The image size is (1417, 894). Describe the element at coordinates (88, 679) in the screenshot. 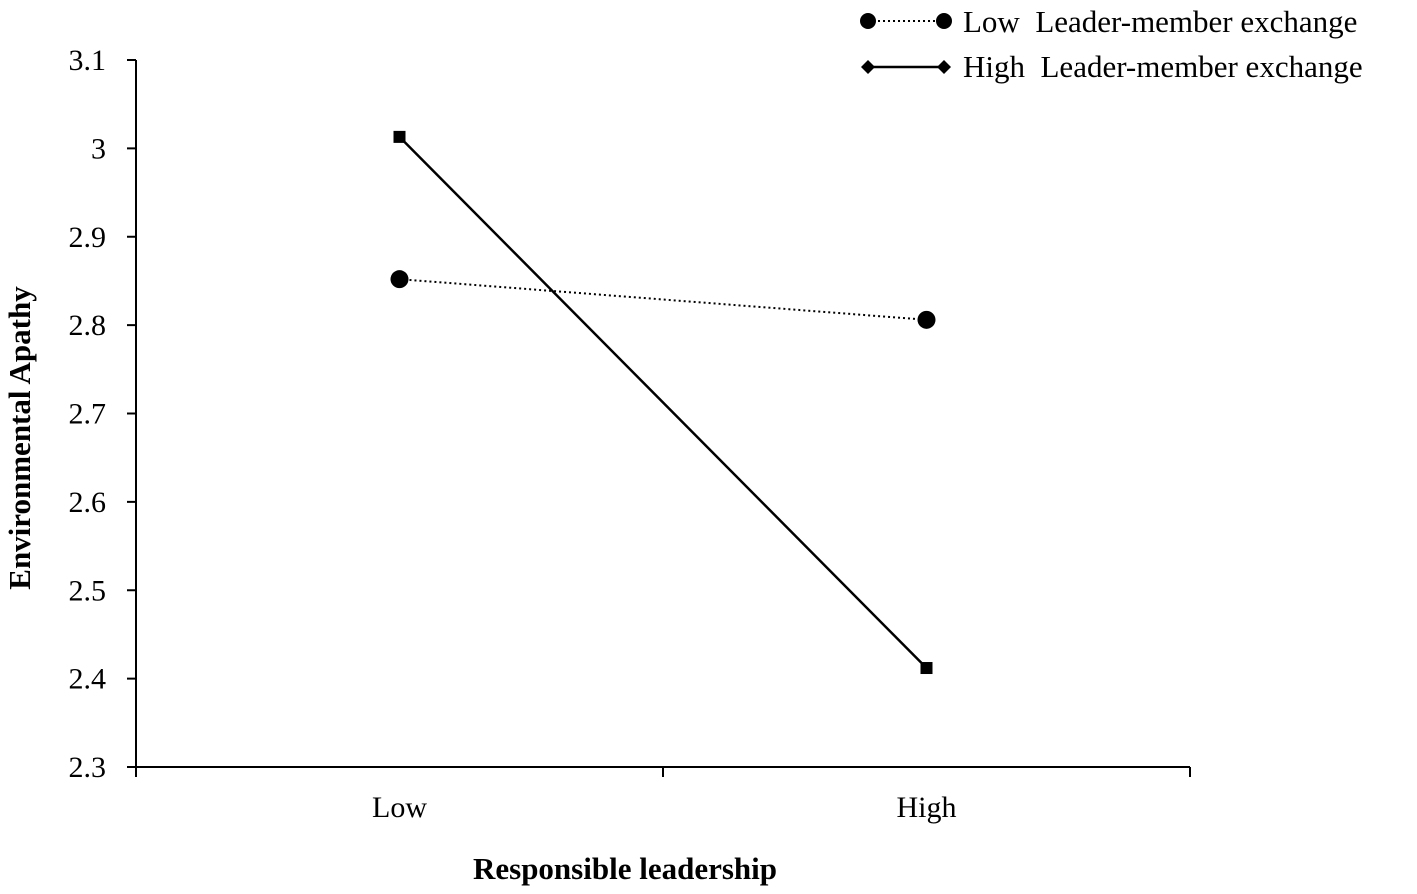

I see `y-tick-label: 2.4` at that location.